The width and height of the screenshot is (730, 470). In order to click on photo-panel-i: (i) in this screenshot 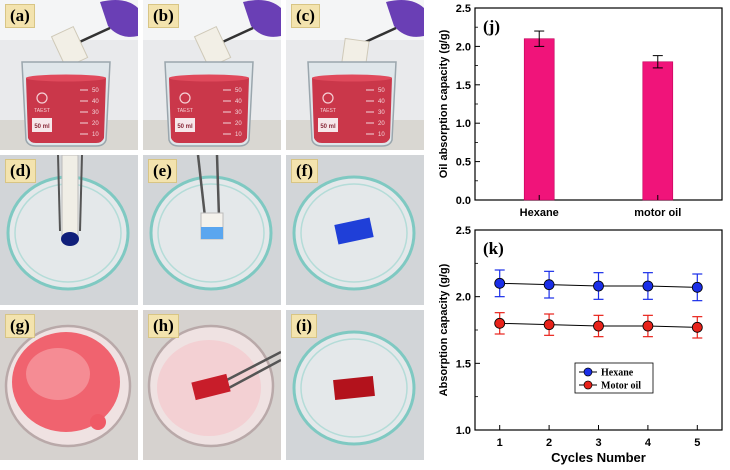, I will do `click(355, 385)`.